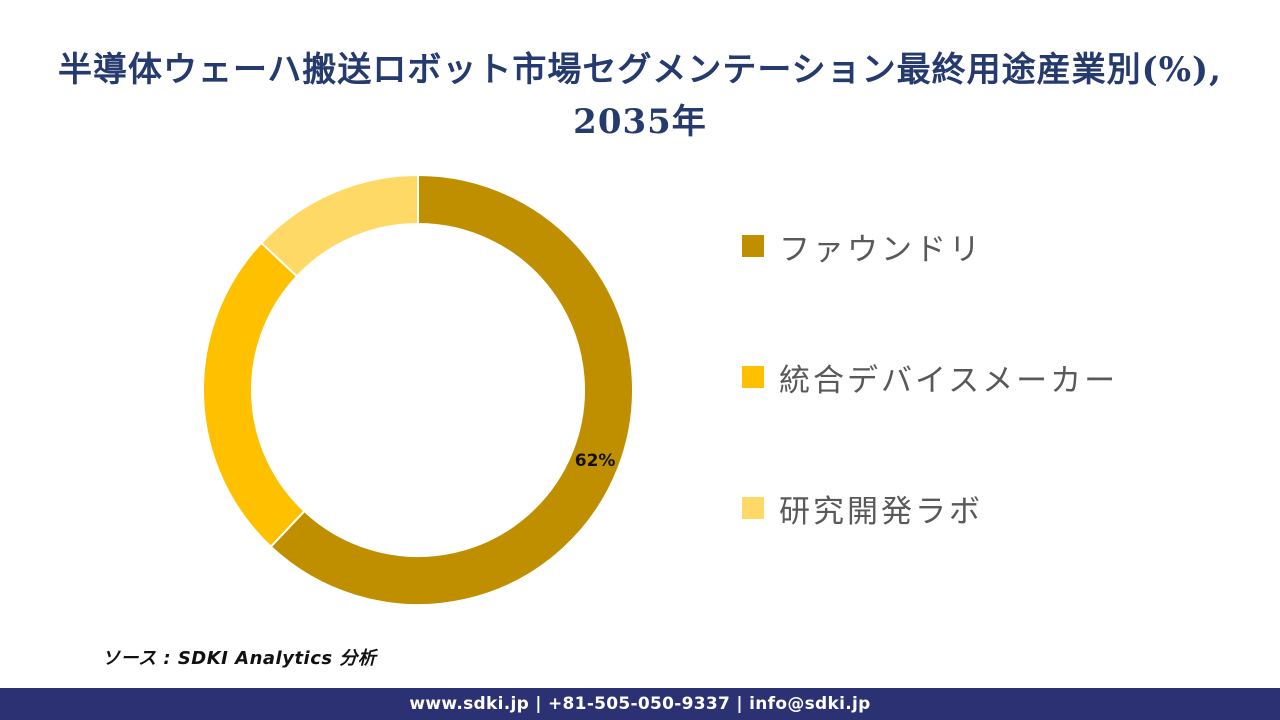 The width and height of the screenshot is (1280, 720). I want to click on source-note: ソース : SDKI Analytics 分析, so click(239, 658).